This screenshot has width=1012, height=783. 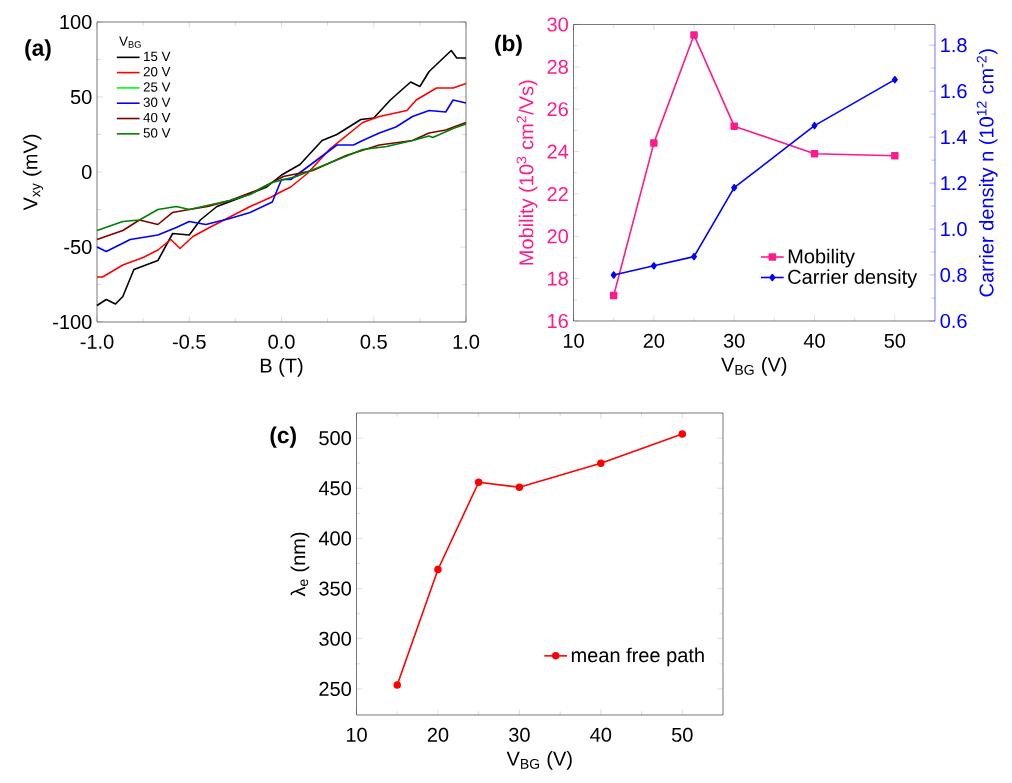 I want to click on y2-tick-label: 0.6, so click(x=953, y=321).